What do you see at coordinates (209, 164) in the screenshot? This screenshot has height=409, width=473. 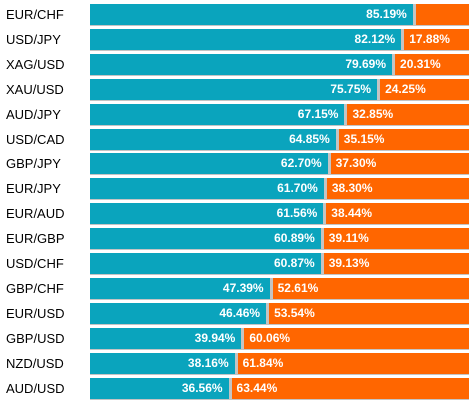 I see `long-bar: 62.70%` at bounding box center [209, 164].